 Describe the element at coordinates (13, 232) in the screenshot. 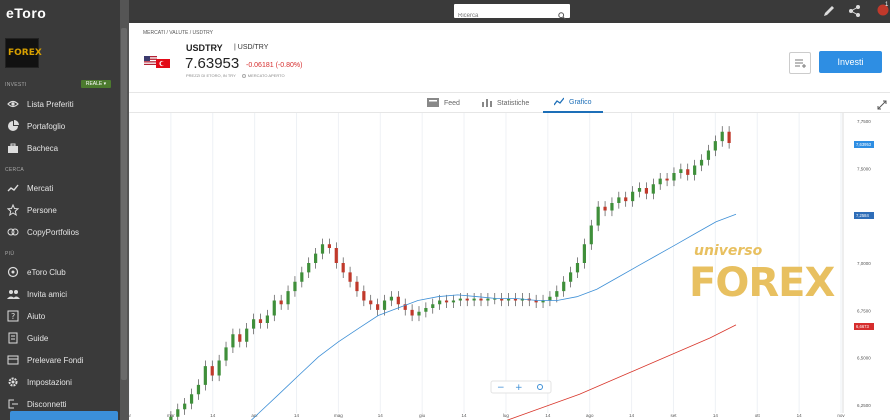

I see `copy-icon` at that location.